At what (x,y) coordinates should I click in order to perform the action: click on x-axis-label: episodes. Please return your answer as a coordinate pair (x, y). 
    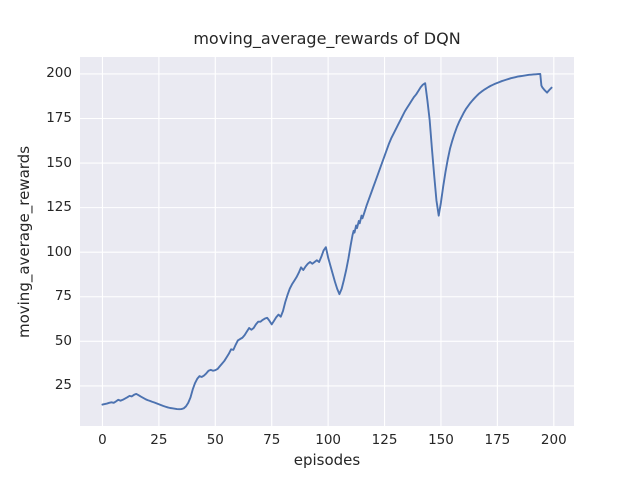
    Looking at the image, I should click on (327, 460).